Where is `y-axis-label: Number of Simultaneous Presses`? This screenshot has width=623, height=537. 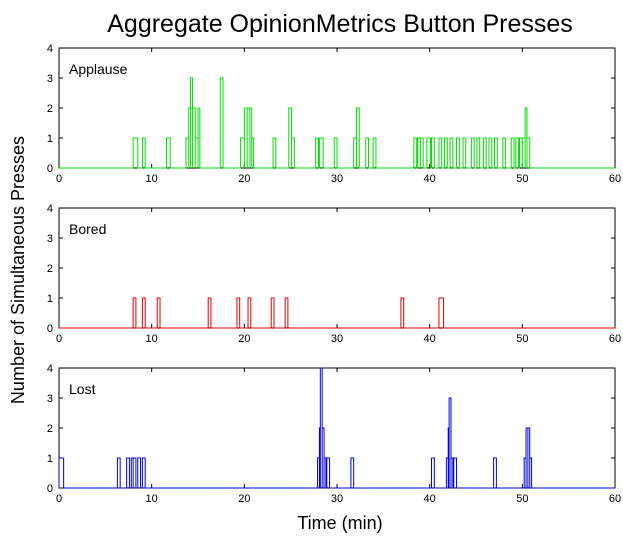 y-axis-label: Number of Simultaneous Presses is located at coordinates (18, 270).